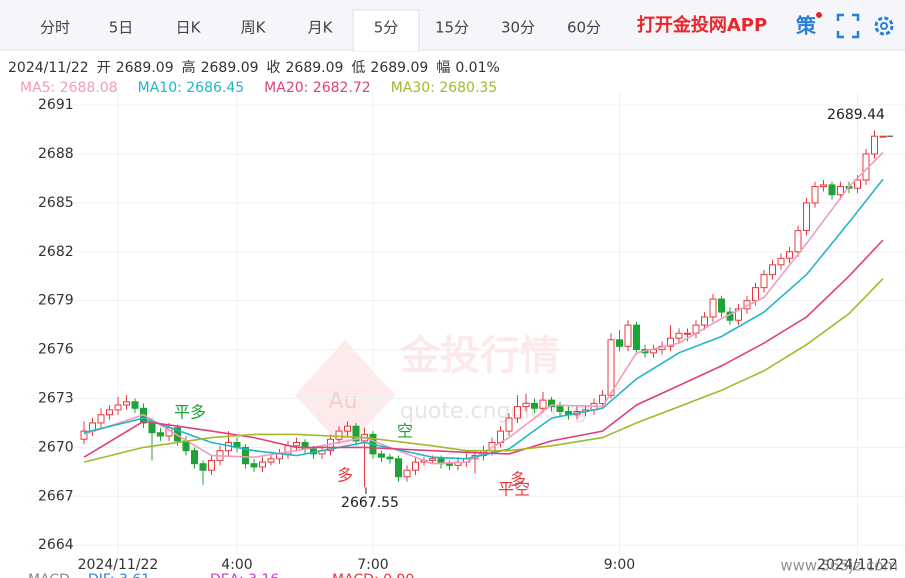  Describe the element at coordinates (56, 252) in the screenshot. I see `y-tick-label: 2682` at that location.